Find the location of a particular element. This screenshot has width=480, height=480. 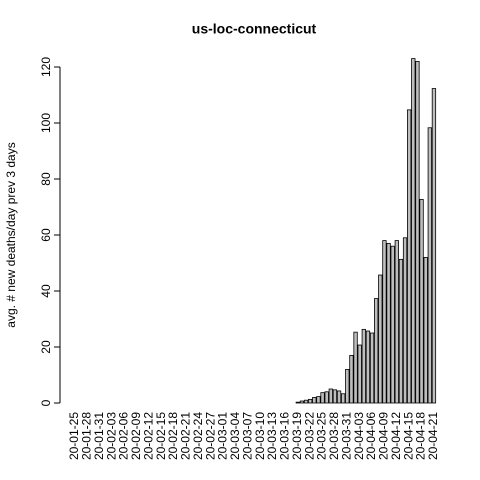

x-tick-label: 20-02-18 is located at coordinates (173, 436).